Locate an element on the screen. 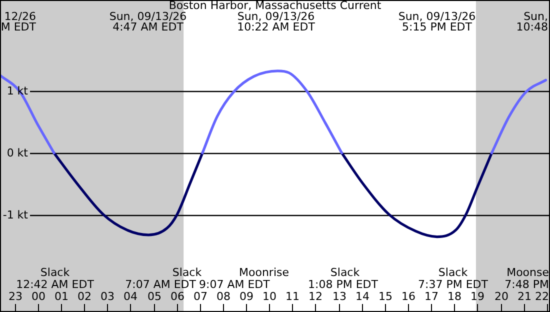 Image resolution: width=550 pixels, height=312 pixels. annotation: Slack 12:42 AM EDT is located at coordinates (55, 278).